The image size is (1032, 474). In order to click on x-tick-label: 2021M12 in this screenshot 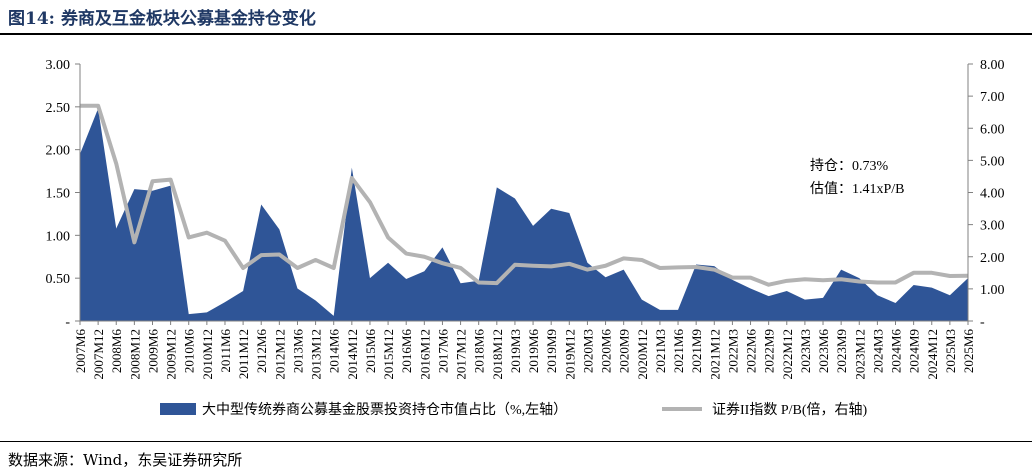, I will do `click(714, 354)`.